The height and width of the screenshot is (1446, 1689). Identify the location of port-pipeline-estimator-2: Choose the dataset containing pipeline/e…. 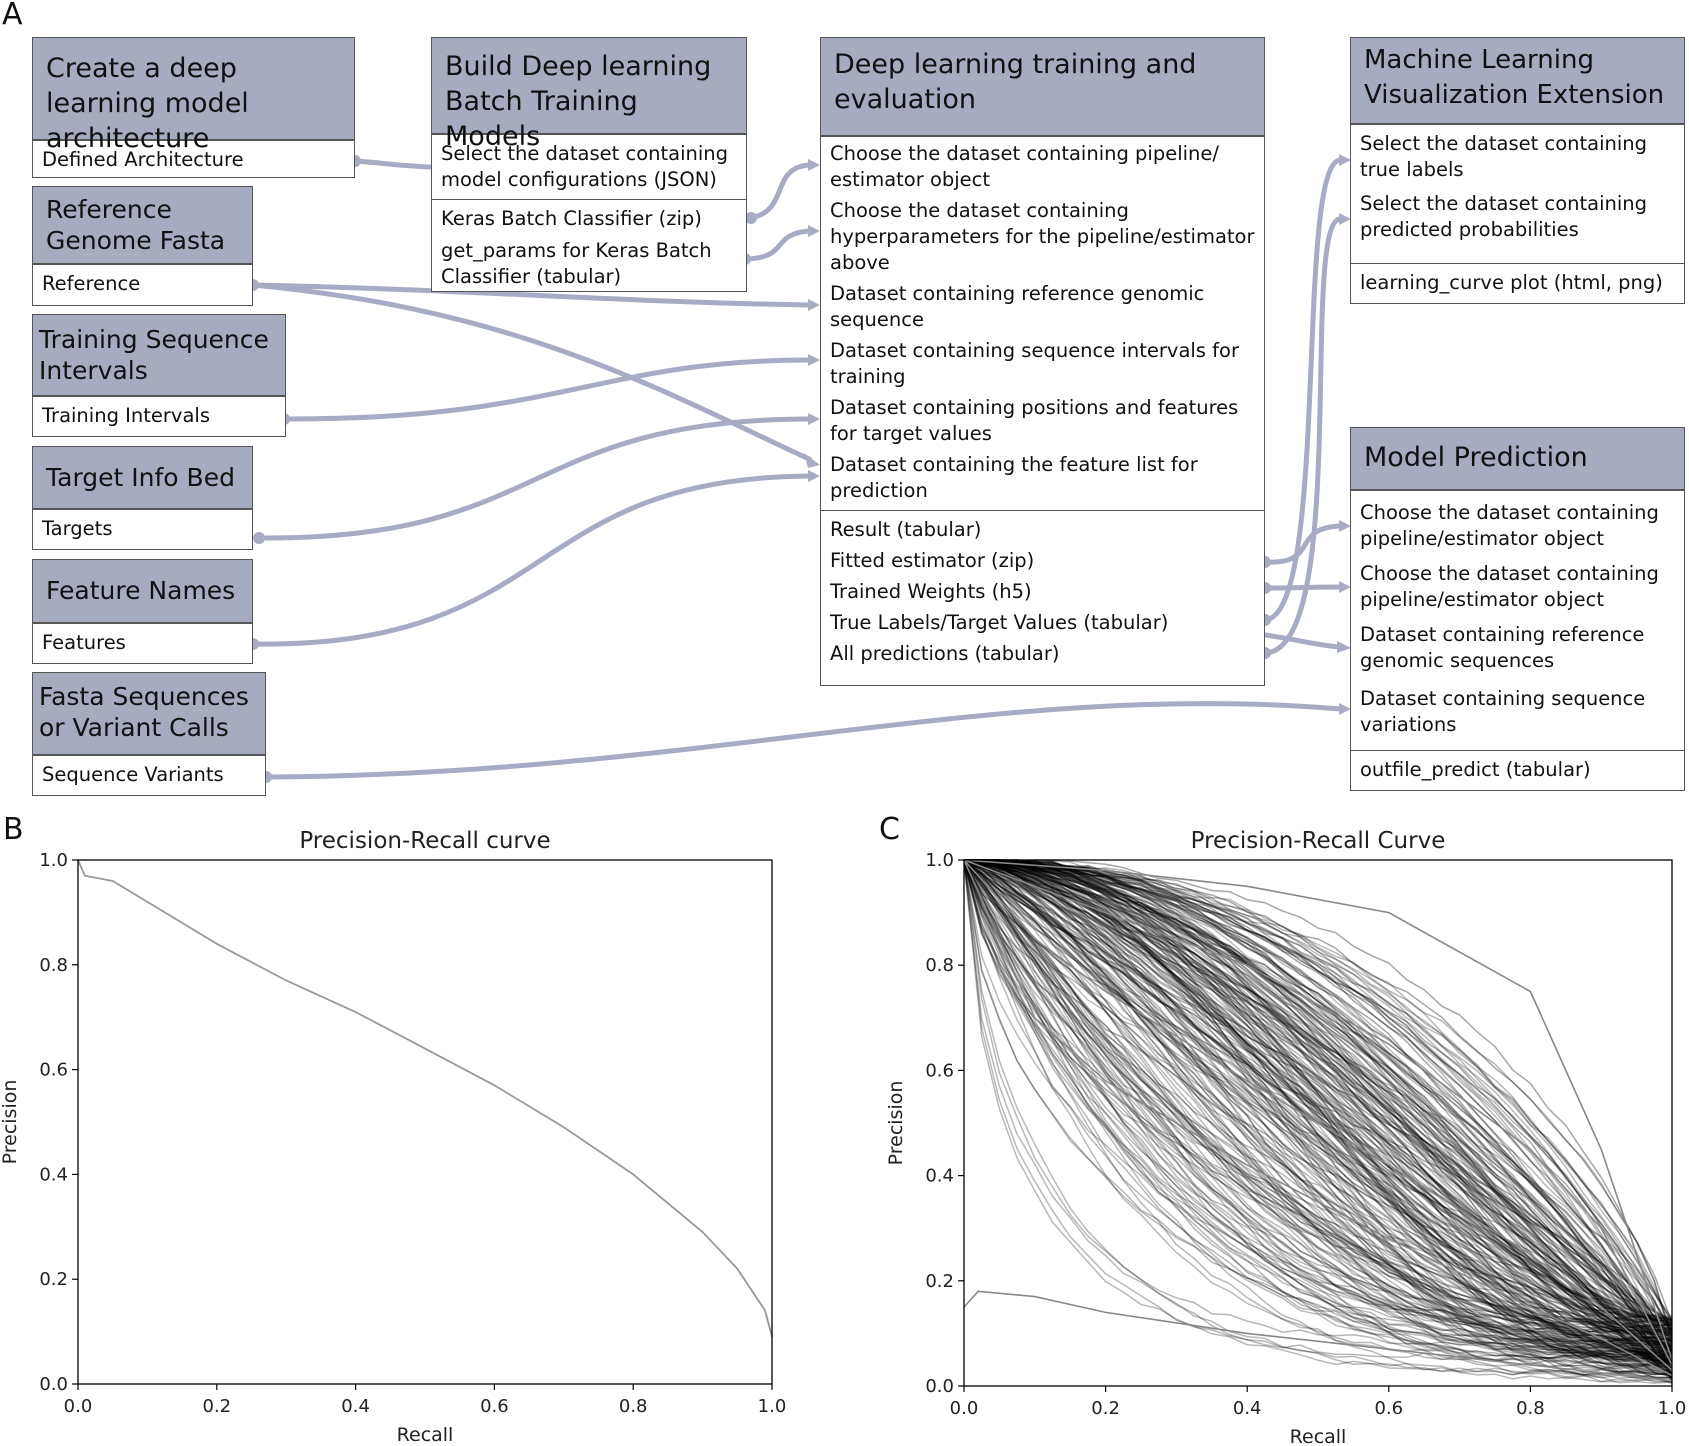
(1509, 586).